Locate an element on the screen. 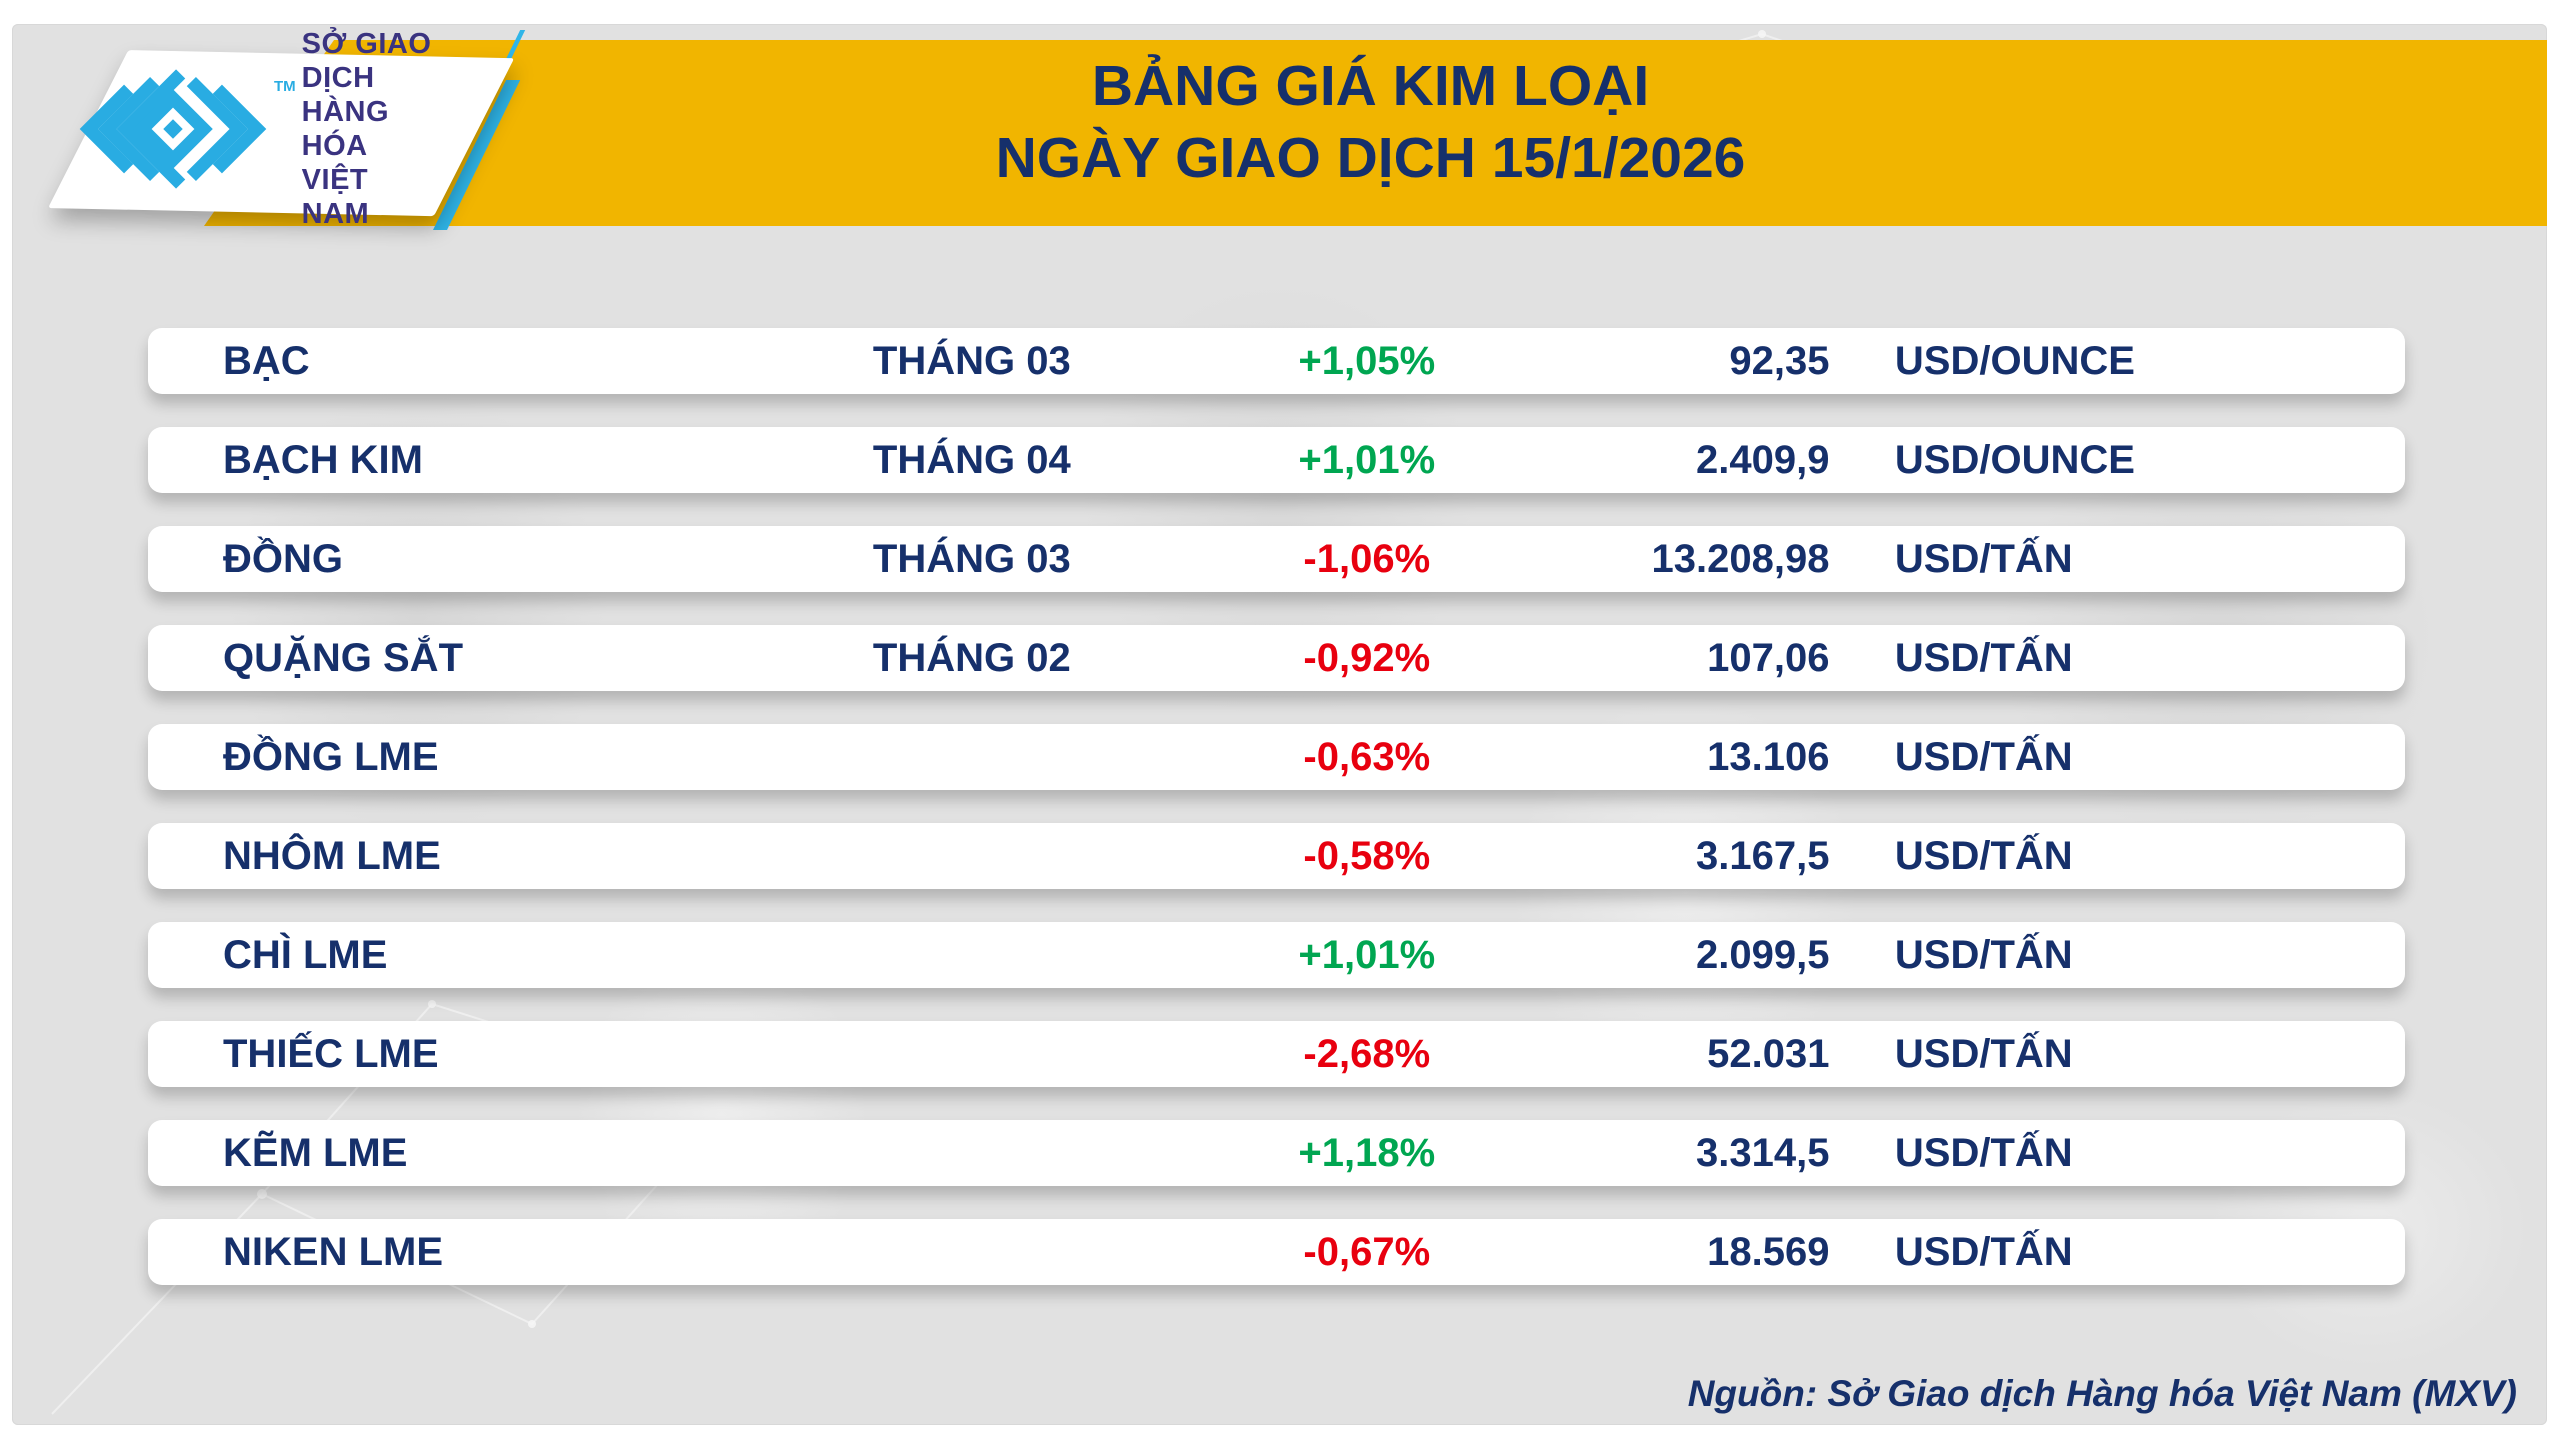  commodity-name: ĐỒNG LME is located at coordinates (331, 757).